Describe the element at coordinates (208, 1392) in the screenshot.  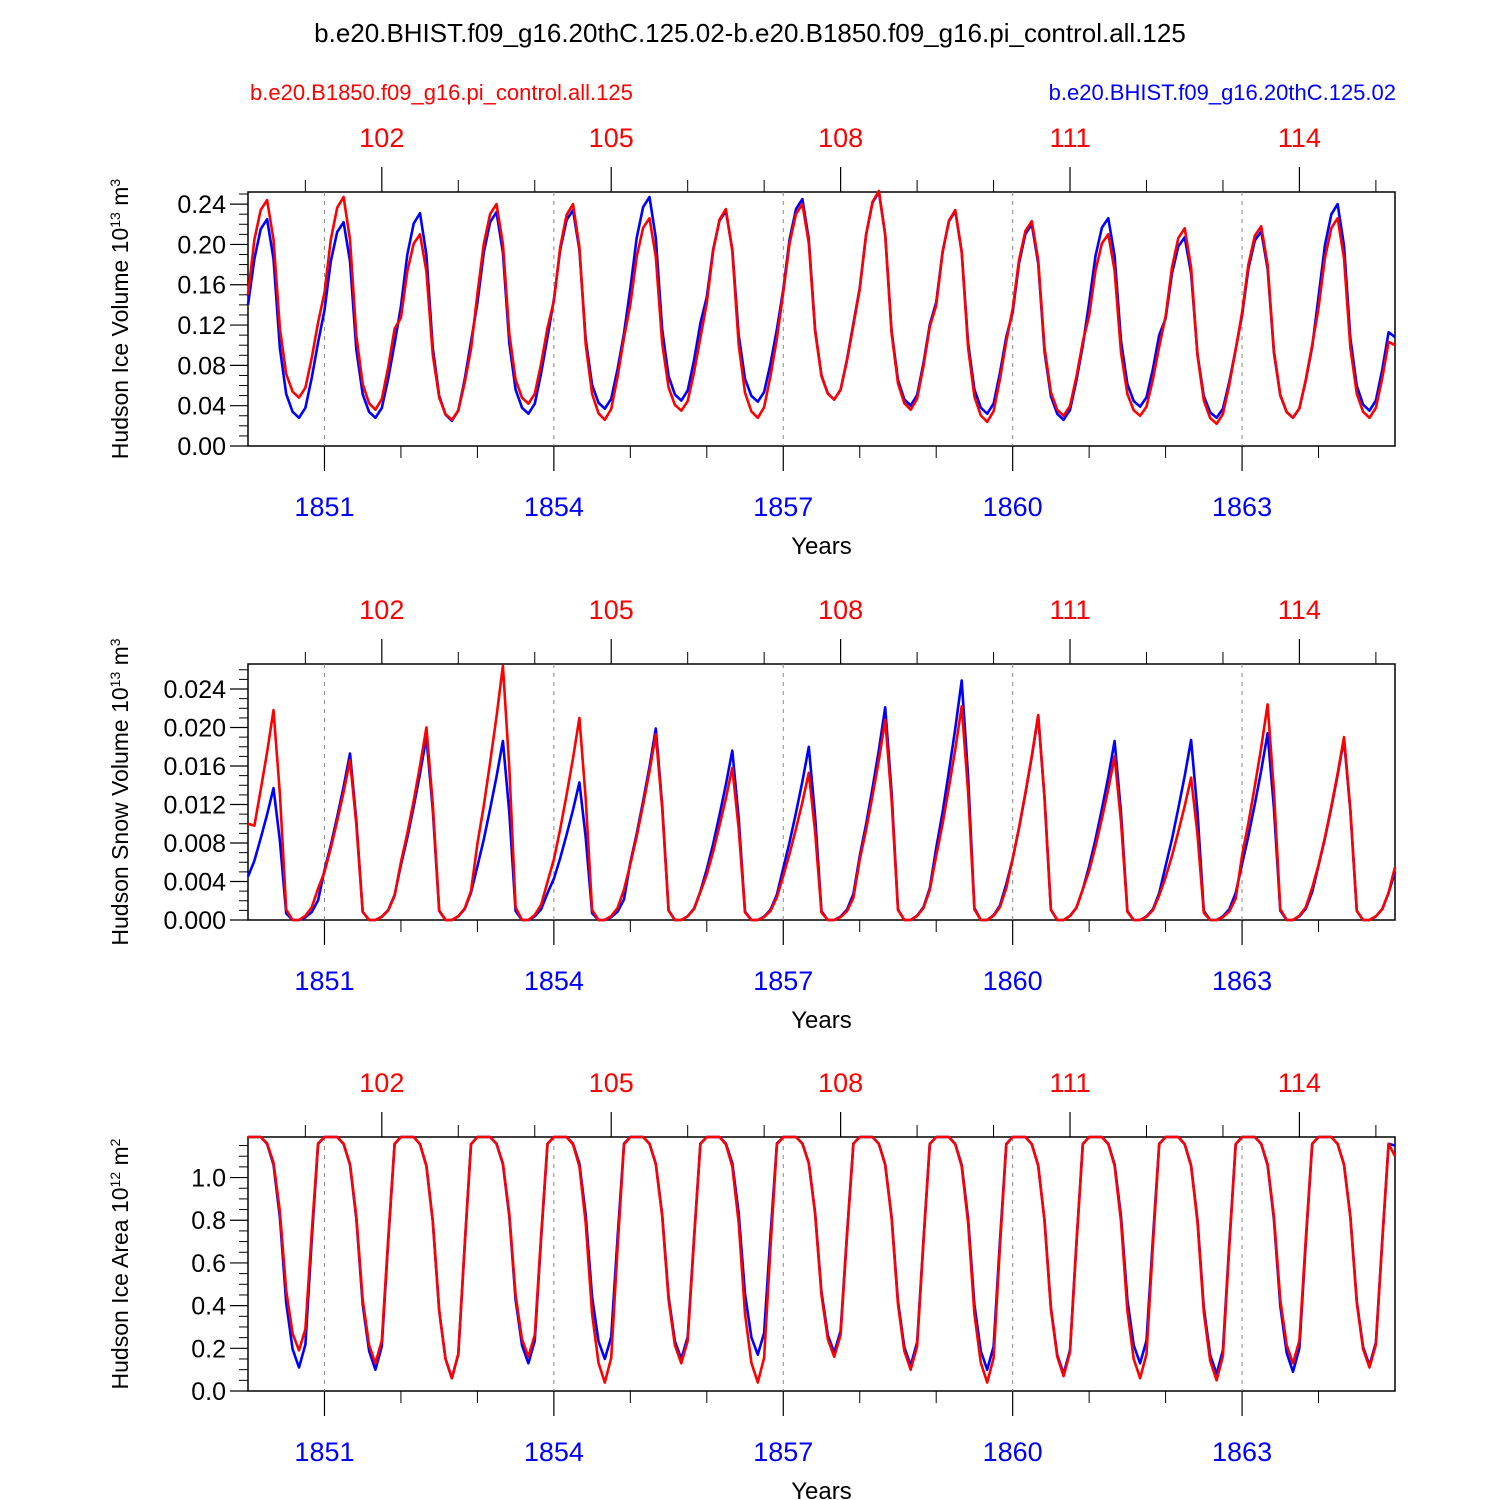
I see `y-tick-label: 0.0` at that location.